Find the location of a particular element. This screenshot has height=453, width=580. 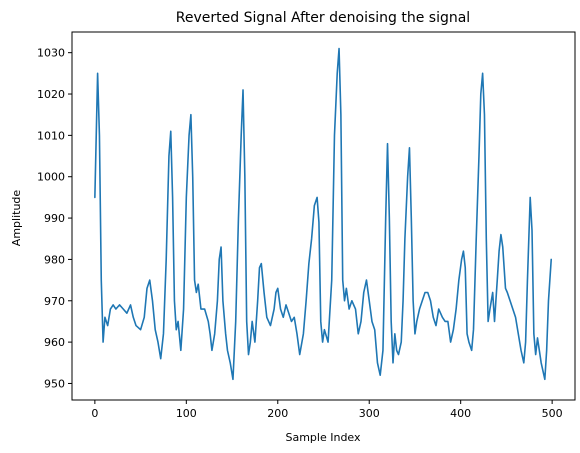

x-tick-label: 400 is located at coordinates (460, 413).